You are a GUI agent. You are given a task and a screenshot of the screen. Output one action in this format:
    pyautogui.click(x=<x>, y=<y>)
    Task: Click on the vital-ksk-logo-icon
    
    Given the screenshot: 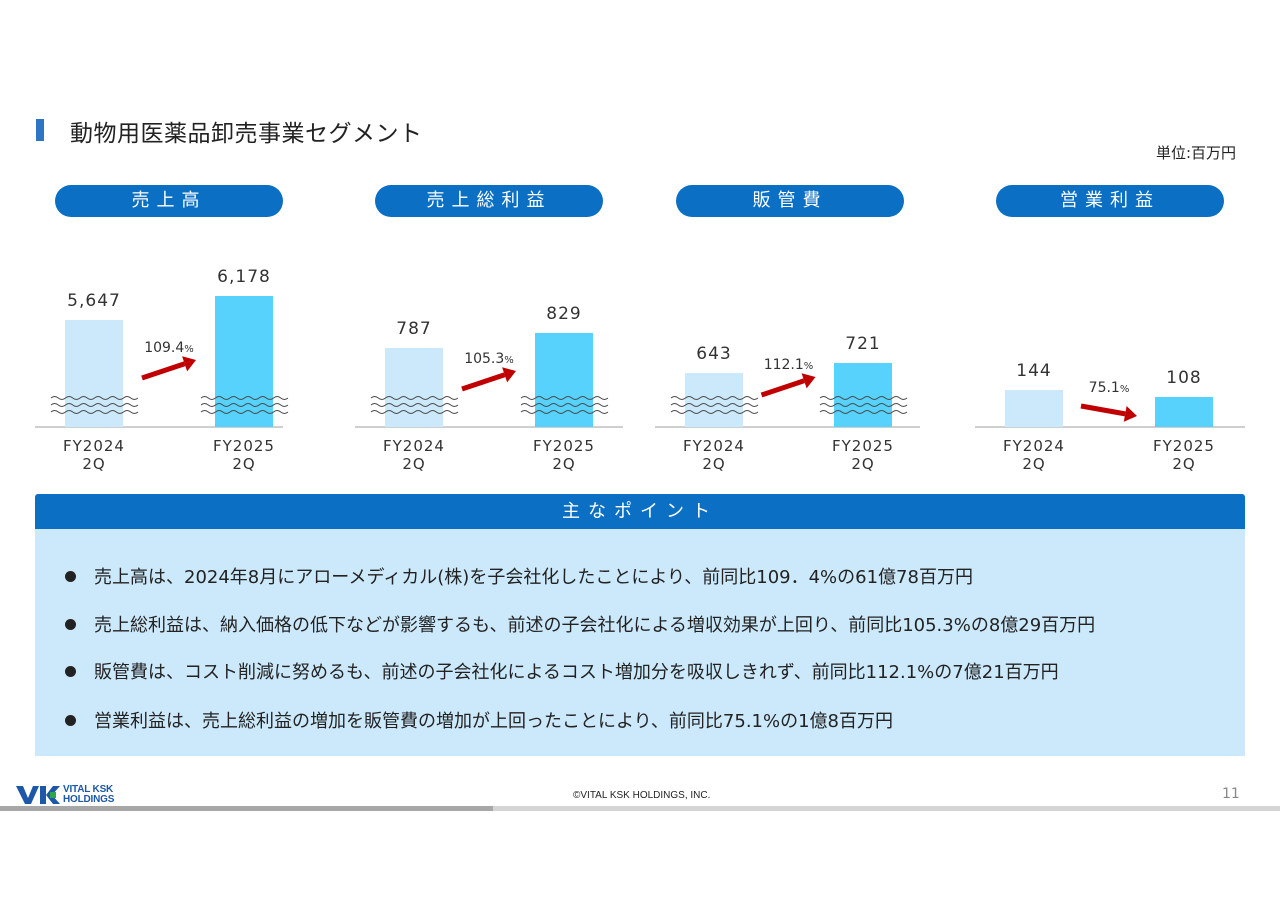 What is the action you would take?
    pyautogui.click(x=38, y=795)
    